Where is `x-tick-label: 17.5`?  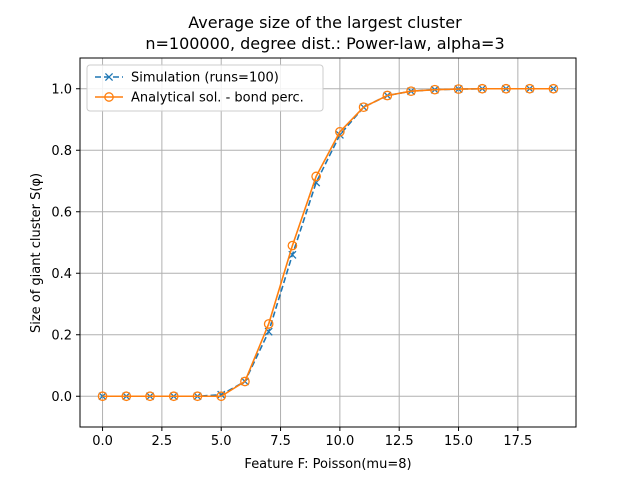 x-tick-label: 17.5 is located at coordinates (517, 441).